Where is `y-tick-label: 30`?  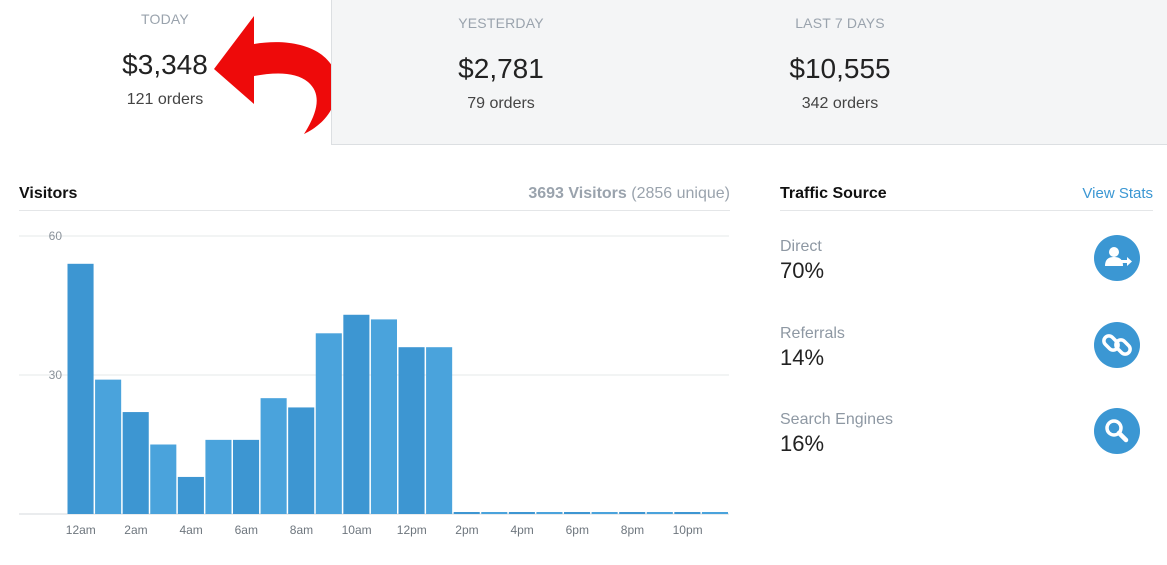 y-tick-label: 30 is located at coordinates (56, 375).